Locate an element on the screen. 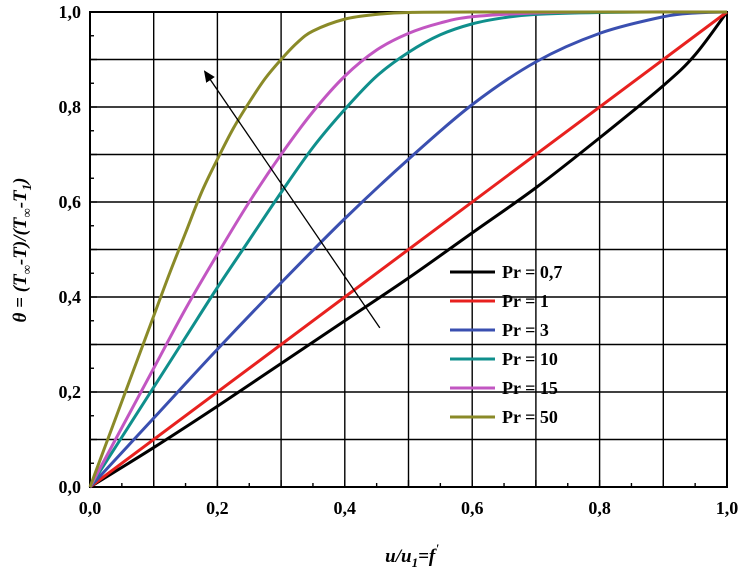  y-title-pre: θ = (T is located at coordinates (20, 298).